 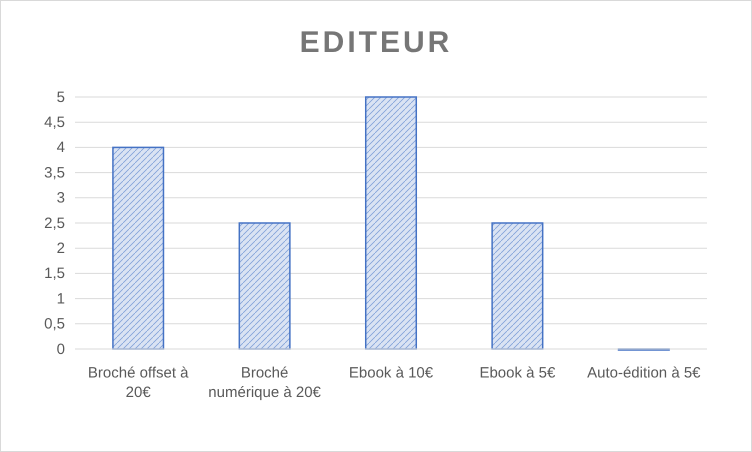 I want to click on y-tick-label: 1, so click(x=60, y=299).